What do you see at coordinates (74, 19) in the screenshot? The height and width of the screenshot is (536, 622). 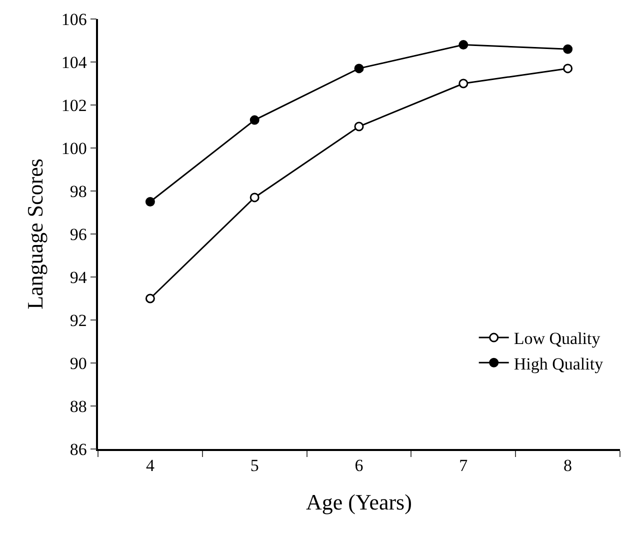 I see `y-tick-label: 106` at bounding box center [74, 19].